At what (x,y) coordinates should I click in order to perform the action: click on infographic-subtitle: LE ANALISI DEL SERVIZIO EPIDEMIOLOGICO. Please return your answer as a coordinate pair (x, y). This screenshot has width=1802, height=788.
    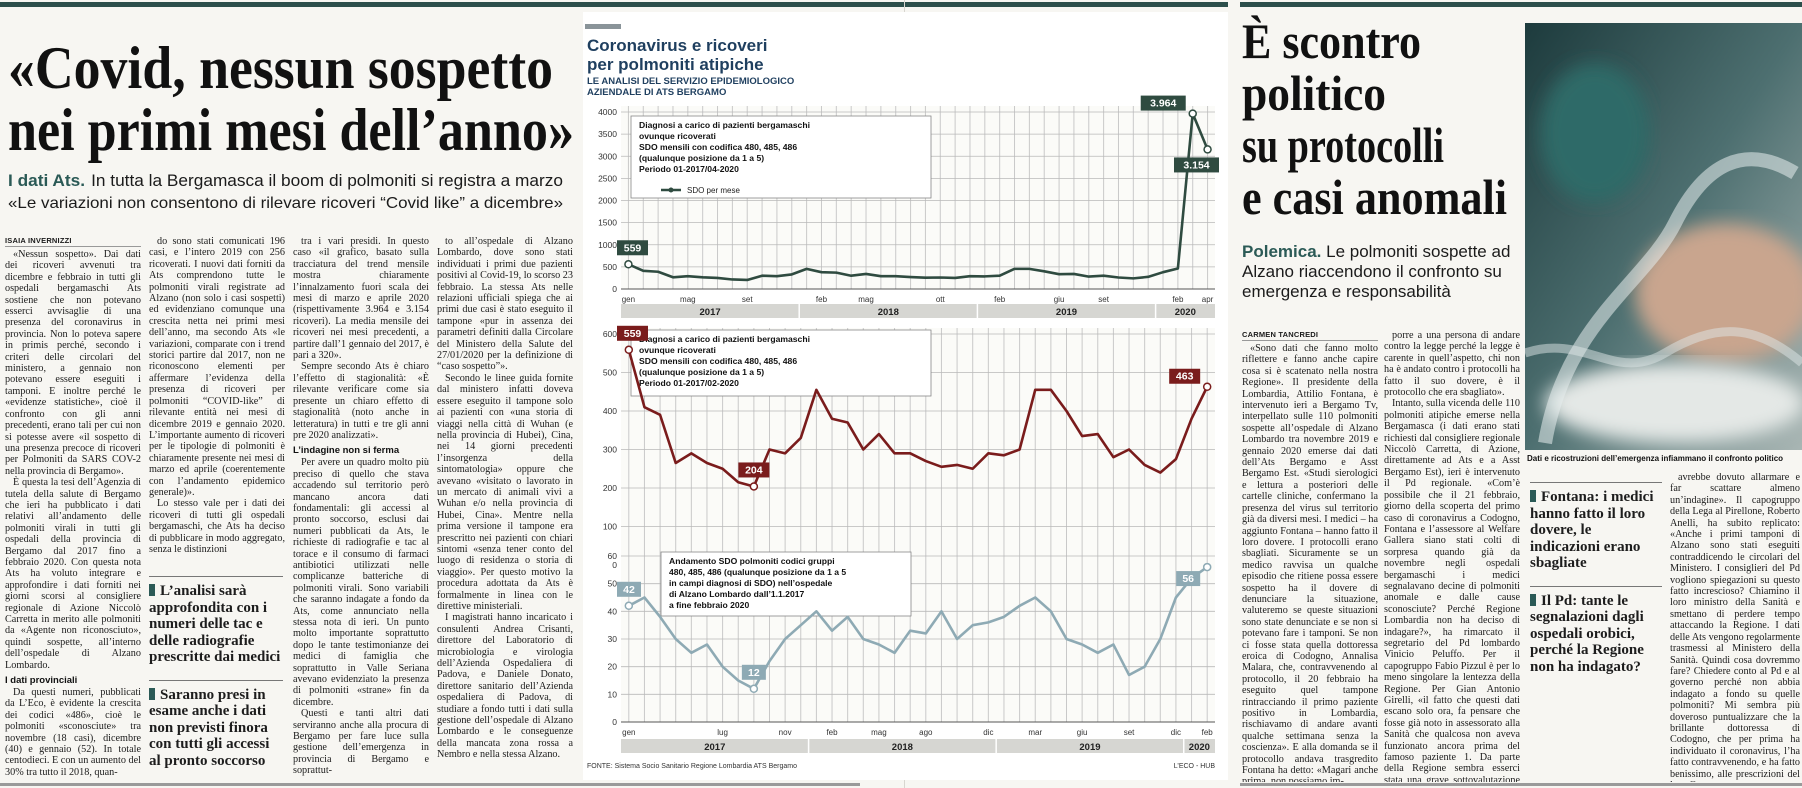
    Looking at the image, I should click on (690, 81).